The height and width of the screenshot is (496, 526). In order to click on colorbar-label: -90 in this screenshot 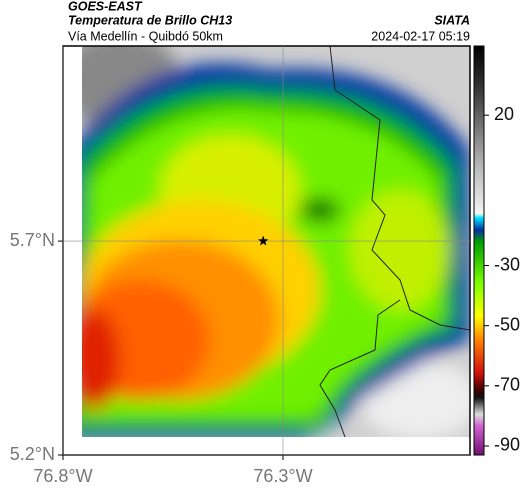, I will do `click(507, 445)`.